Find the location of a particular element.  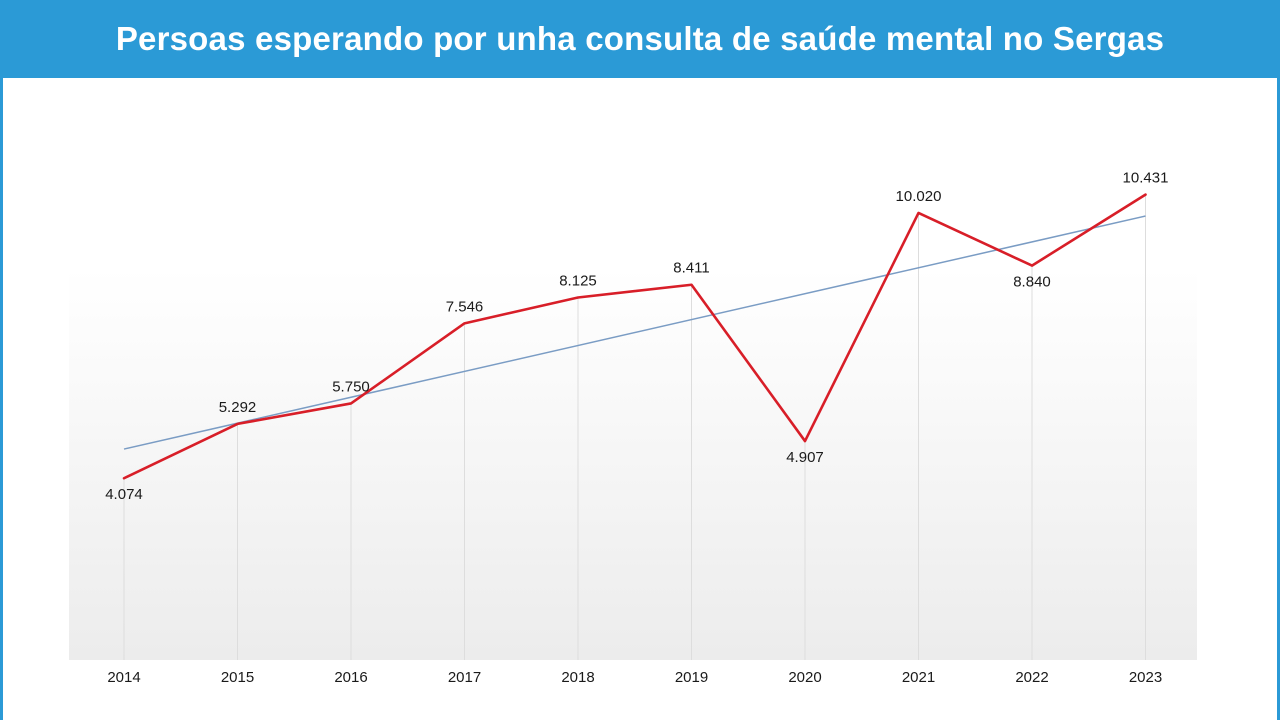

x-tick-label-2021: 2021 is located at coordinates (918, 677).